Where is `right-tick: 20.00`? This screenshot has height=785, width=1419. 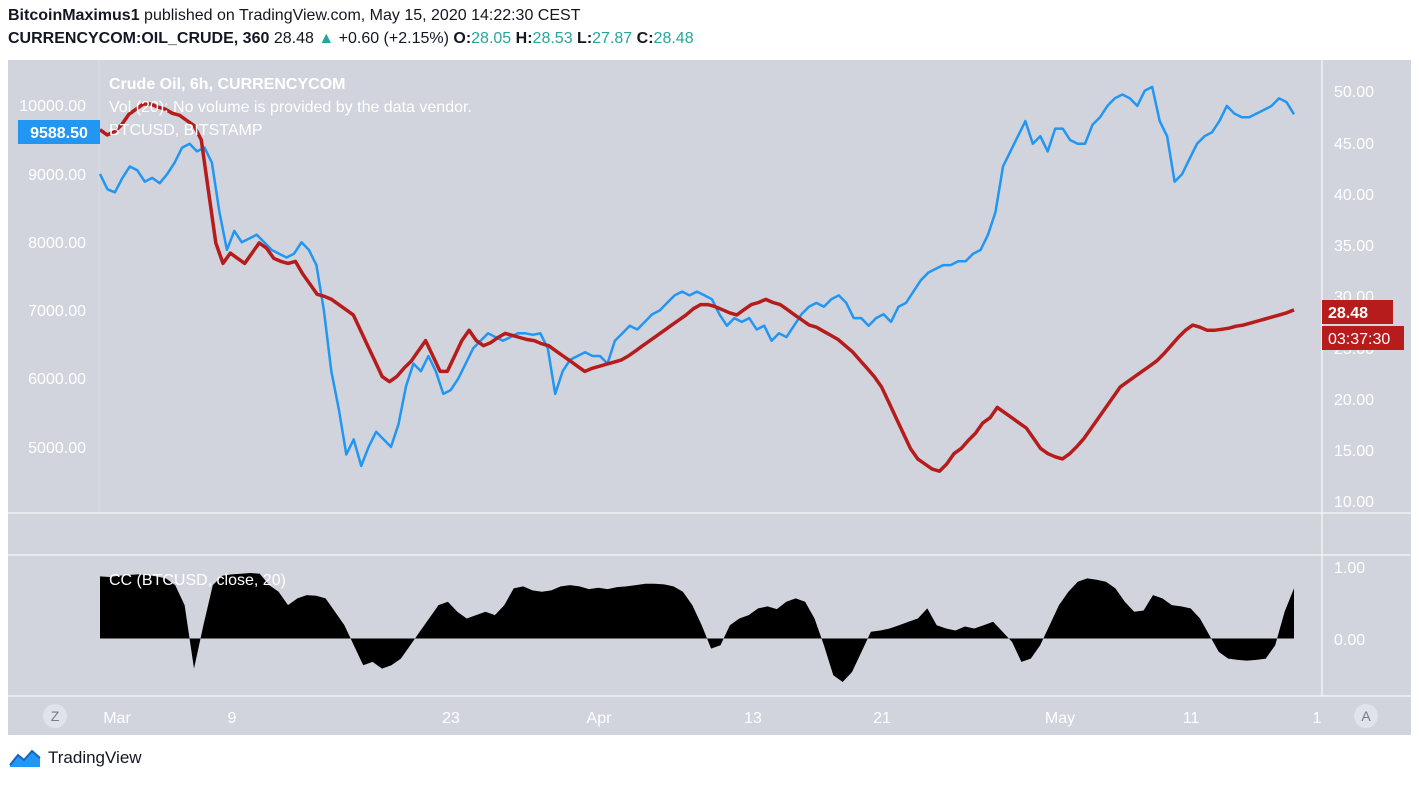
right-tick: 20.00 is located at coordinates (1354, 400).